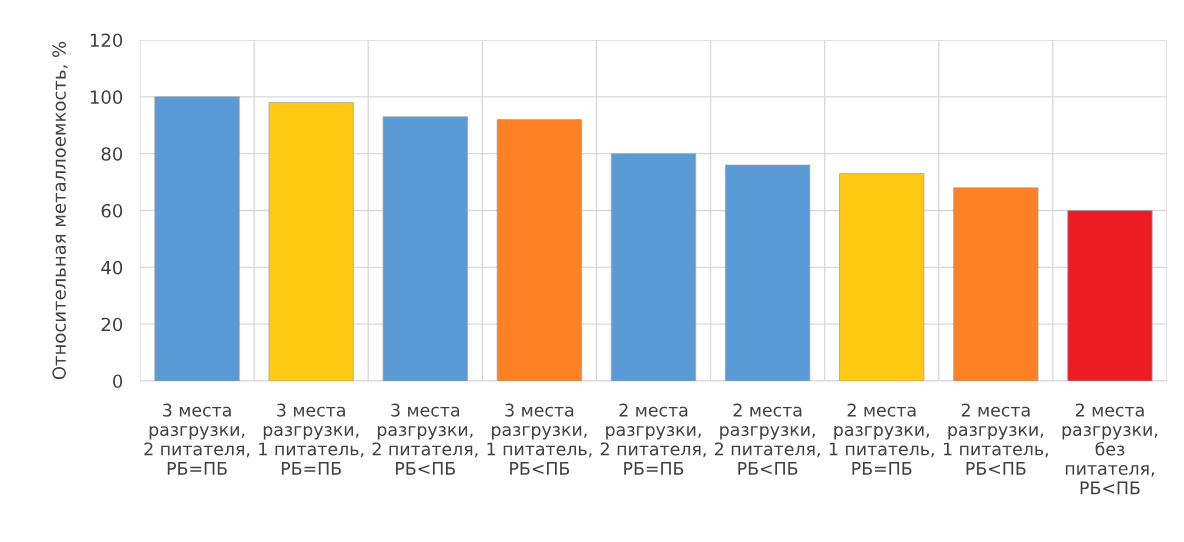  What do you see at coordinates (995, 439) in the screenshot?
I see `x-tick-label: 2 места разгрузки, 1 питатель, РБ<ПБ` at bounding box center [995, 439].